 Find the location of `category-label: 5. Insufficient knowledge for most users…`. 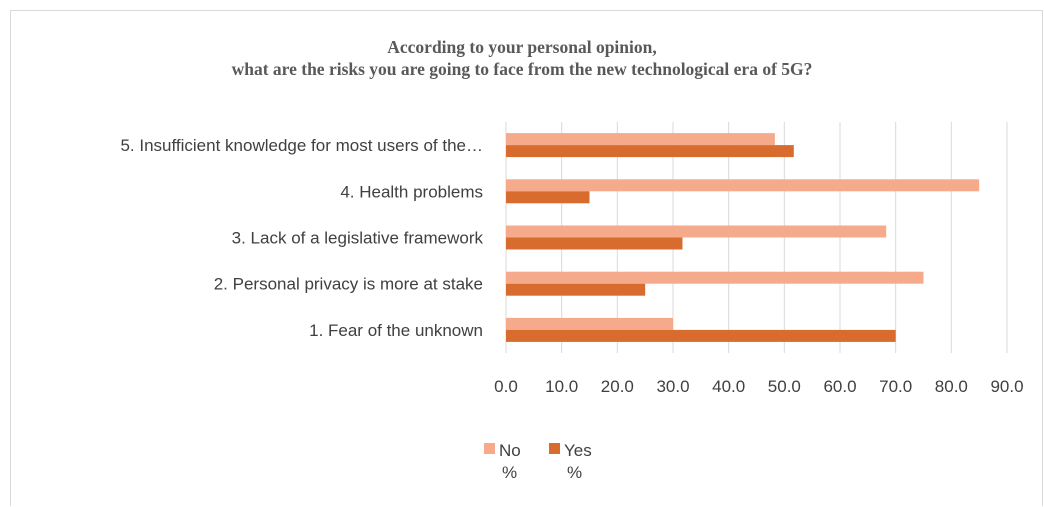

category-label: 5. Insufficient knowledge for most users… is located at coordinates (301, 145).